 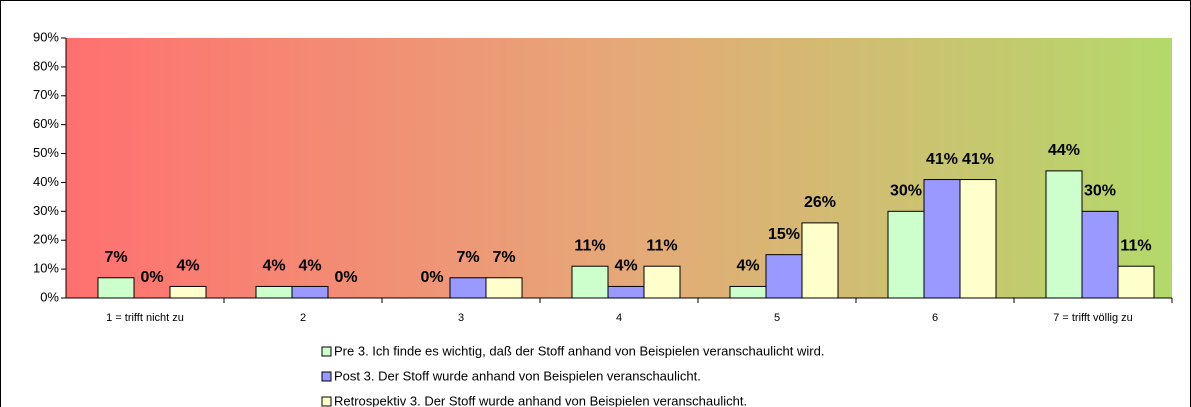 I want to click on x-tick-label: 4, so click(x=619, y=318).